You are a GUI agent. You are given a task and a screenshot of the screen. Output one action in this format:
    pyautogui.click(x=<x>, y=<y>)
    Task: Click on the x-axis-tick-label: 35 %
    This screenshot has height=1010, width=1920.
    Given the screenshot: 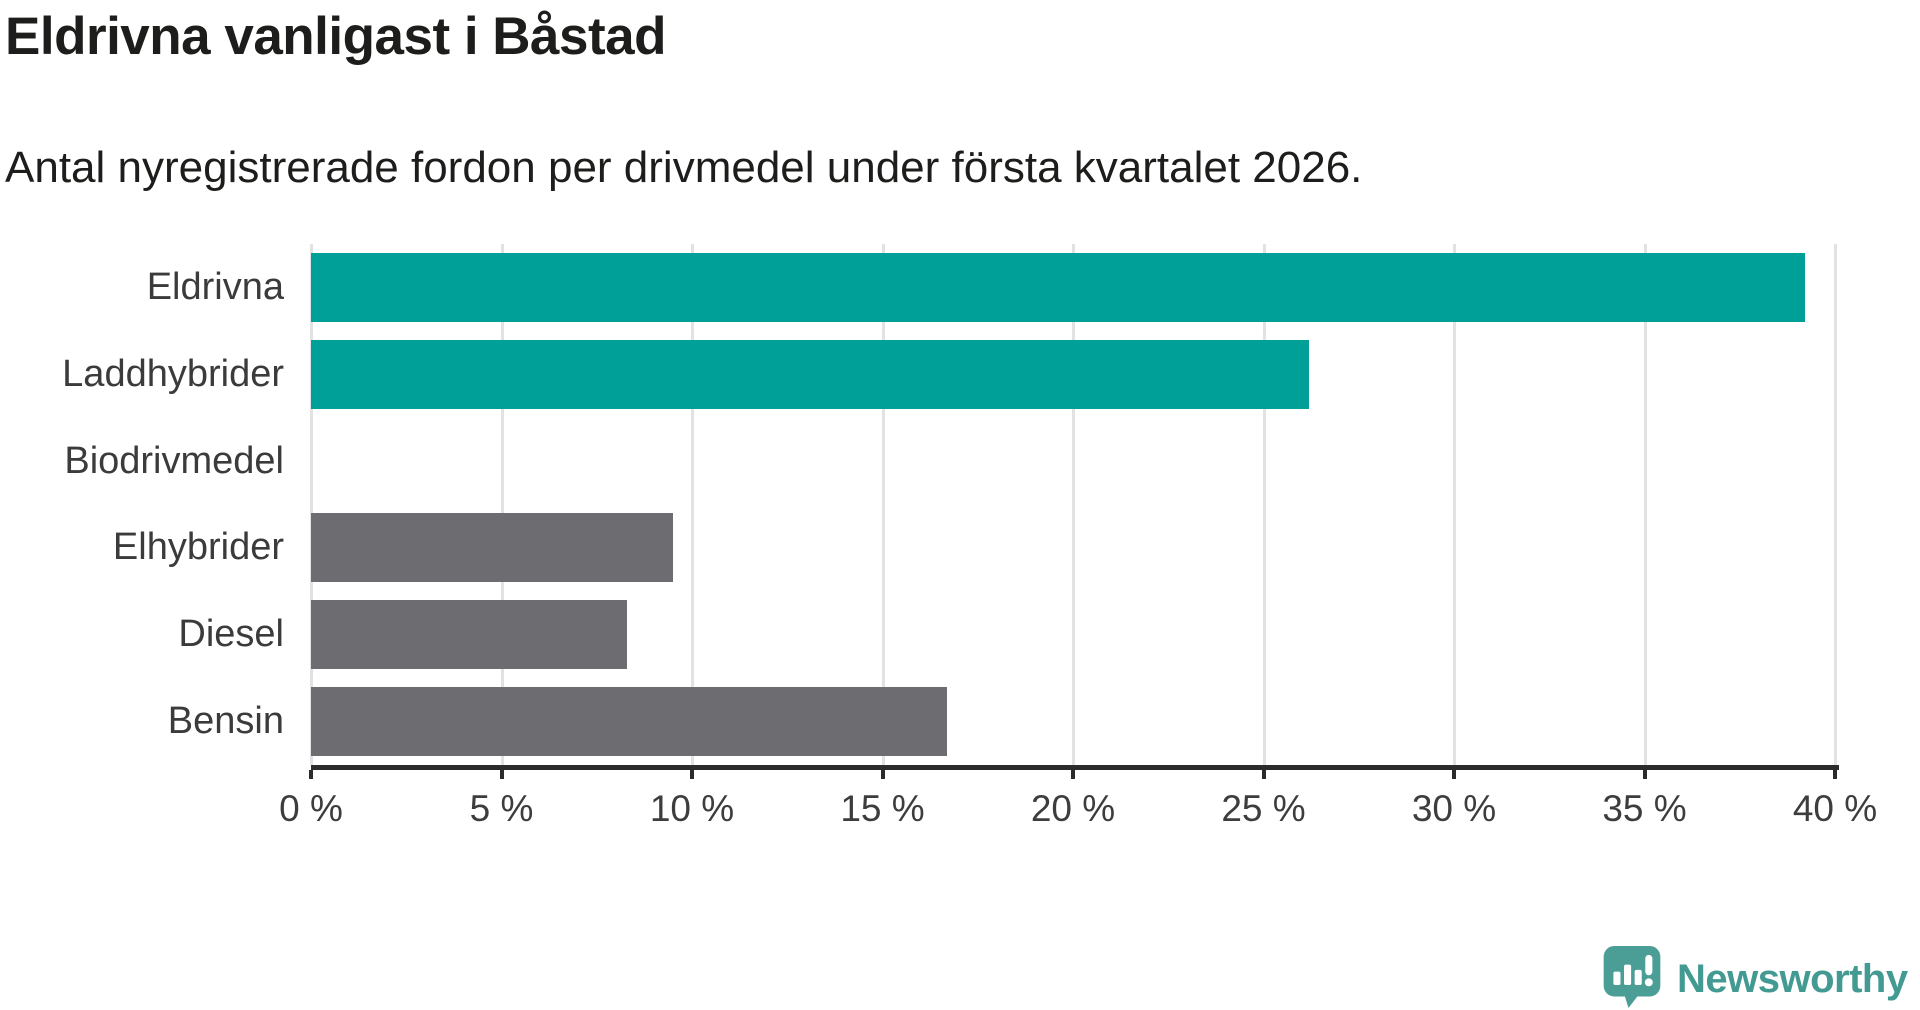 What is the action you would take?
    pyautogui.click(x=1644, y=808)
    